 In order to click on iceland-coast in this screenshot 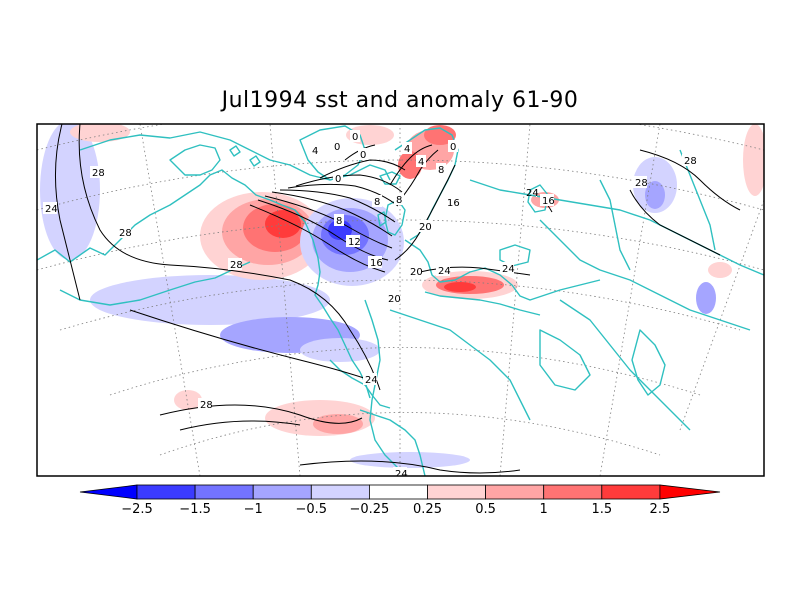, I will do `click(390, 178)`.